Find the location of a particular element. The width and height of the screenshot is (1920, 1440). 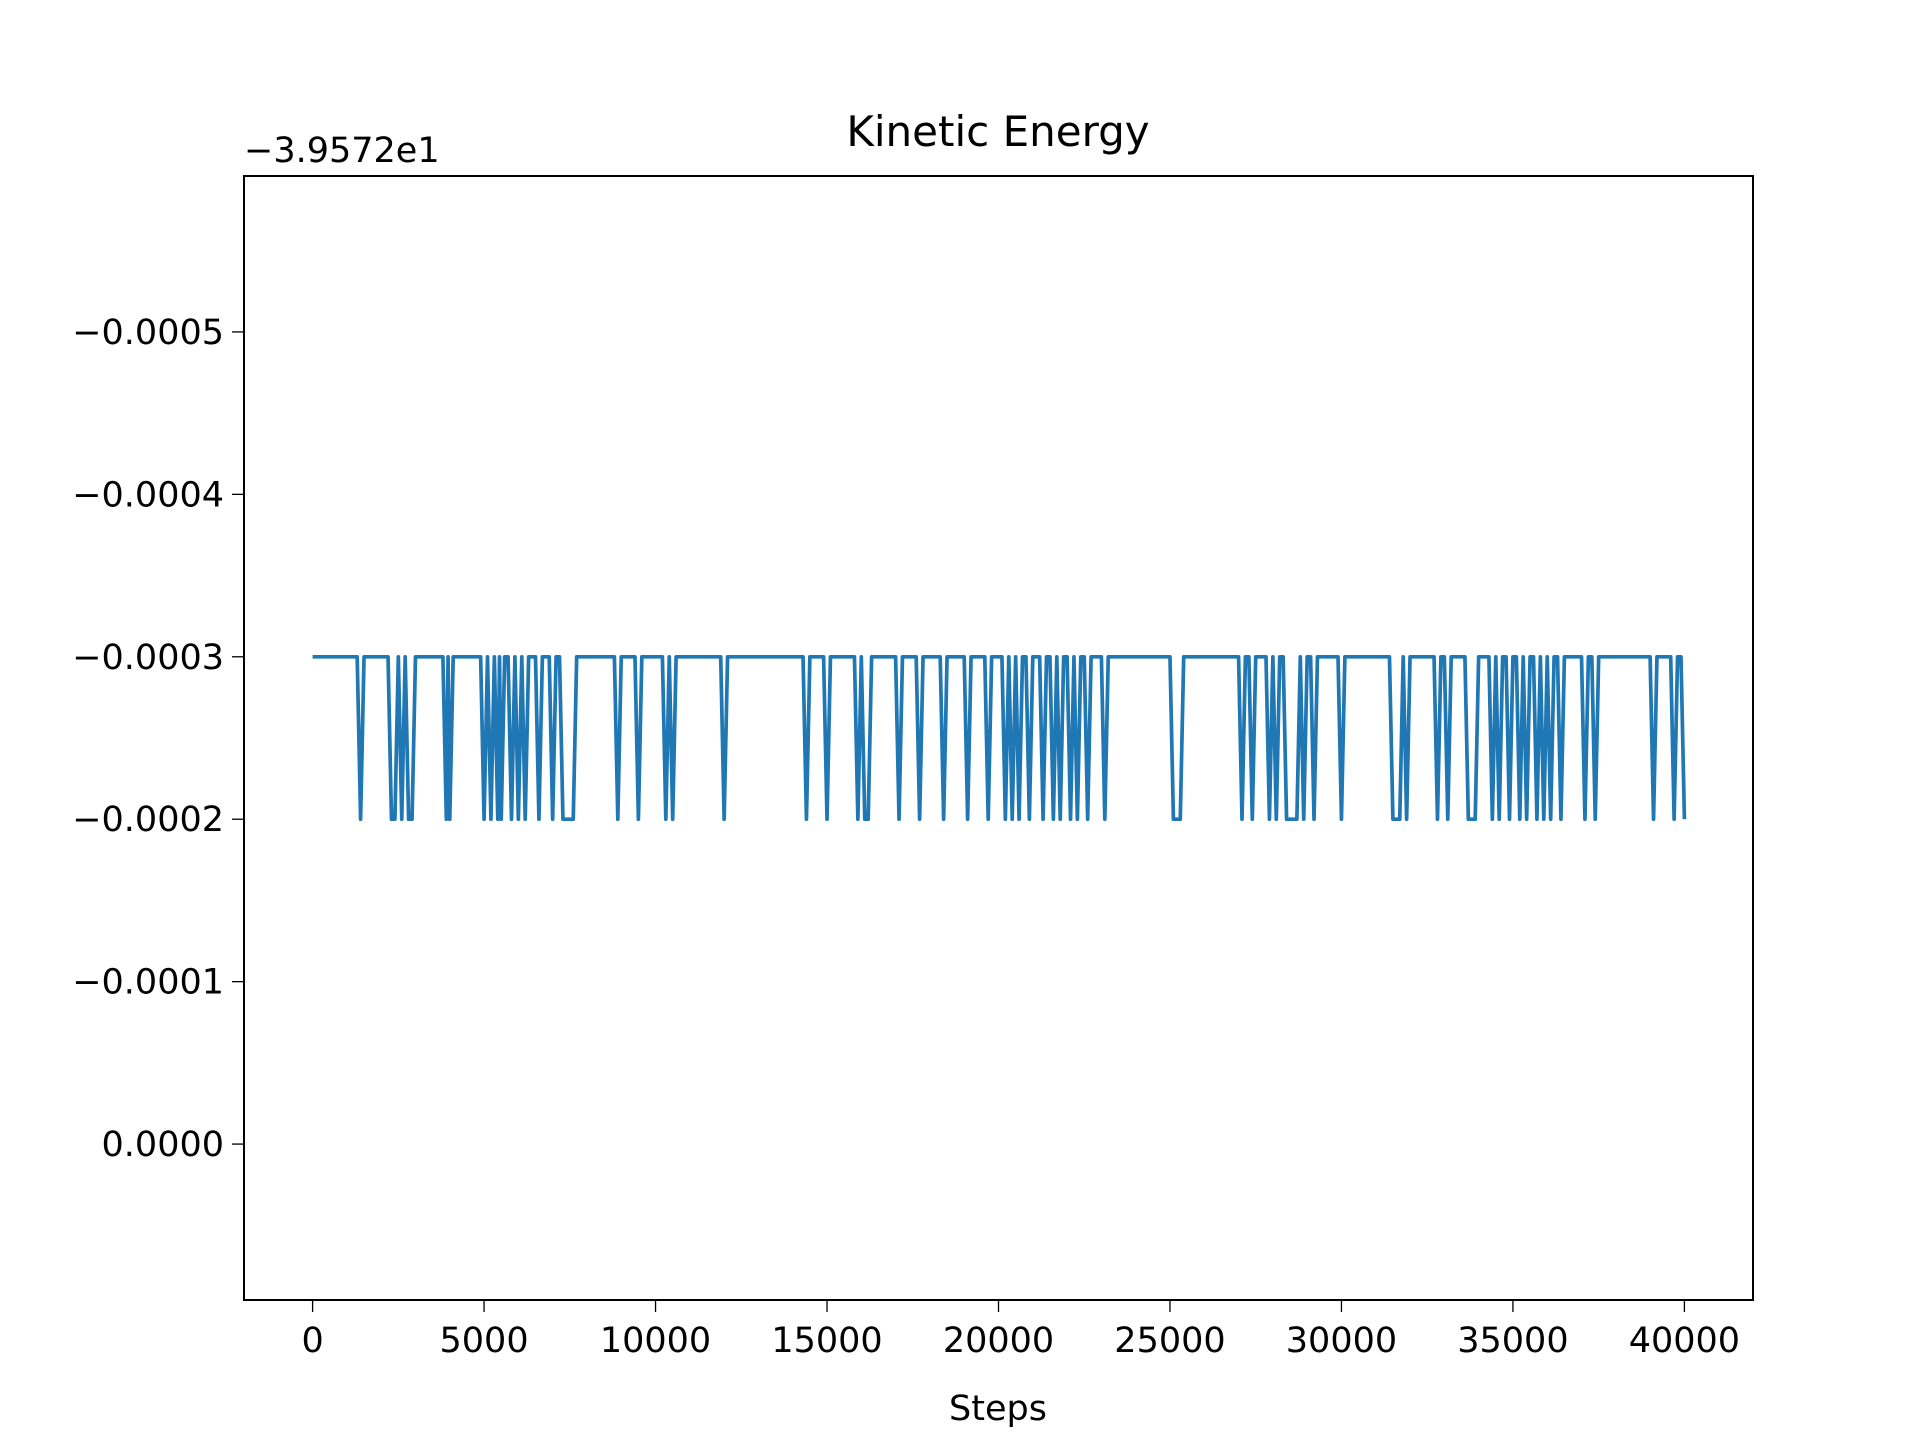

x-tick-label: 15000 is located at coordinates (826, 1341).